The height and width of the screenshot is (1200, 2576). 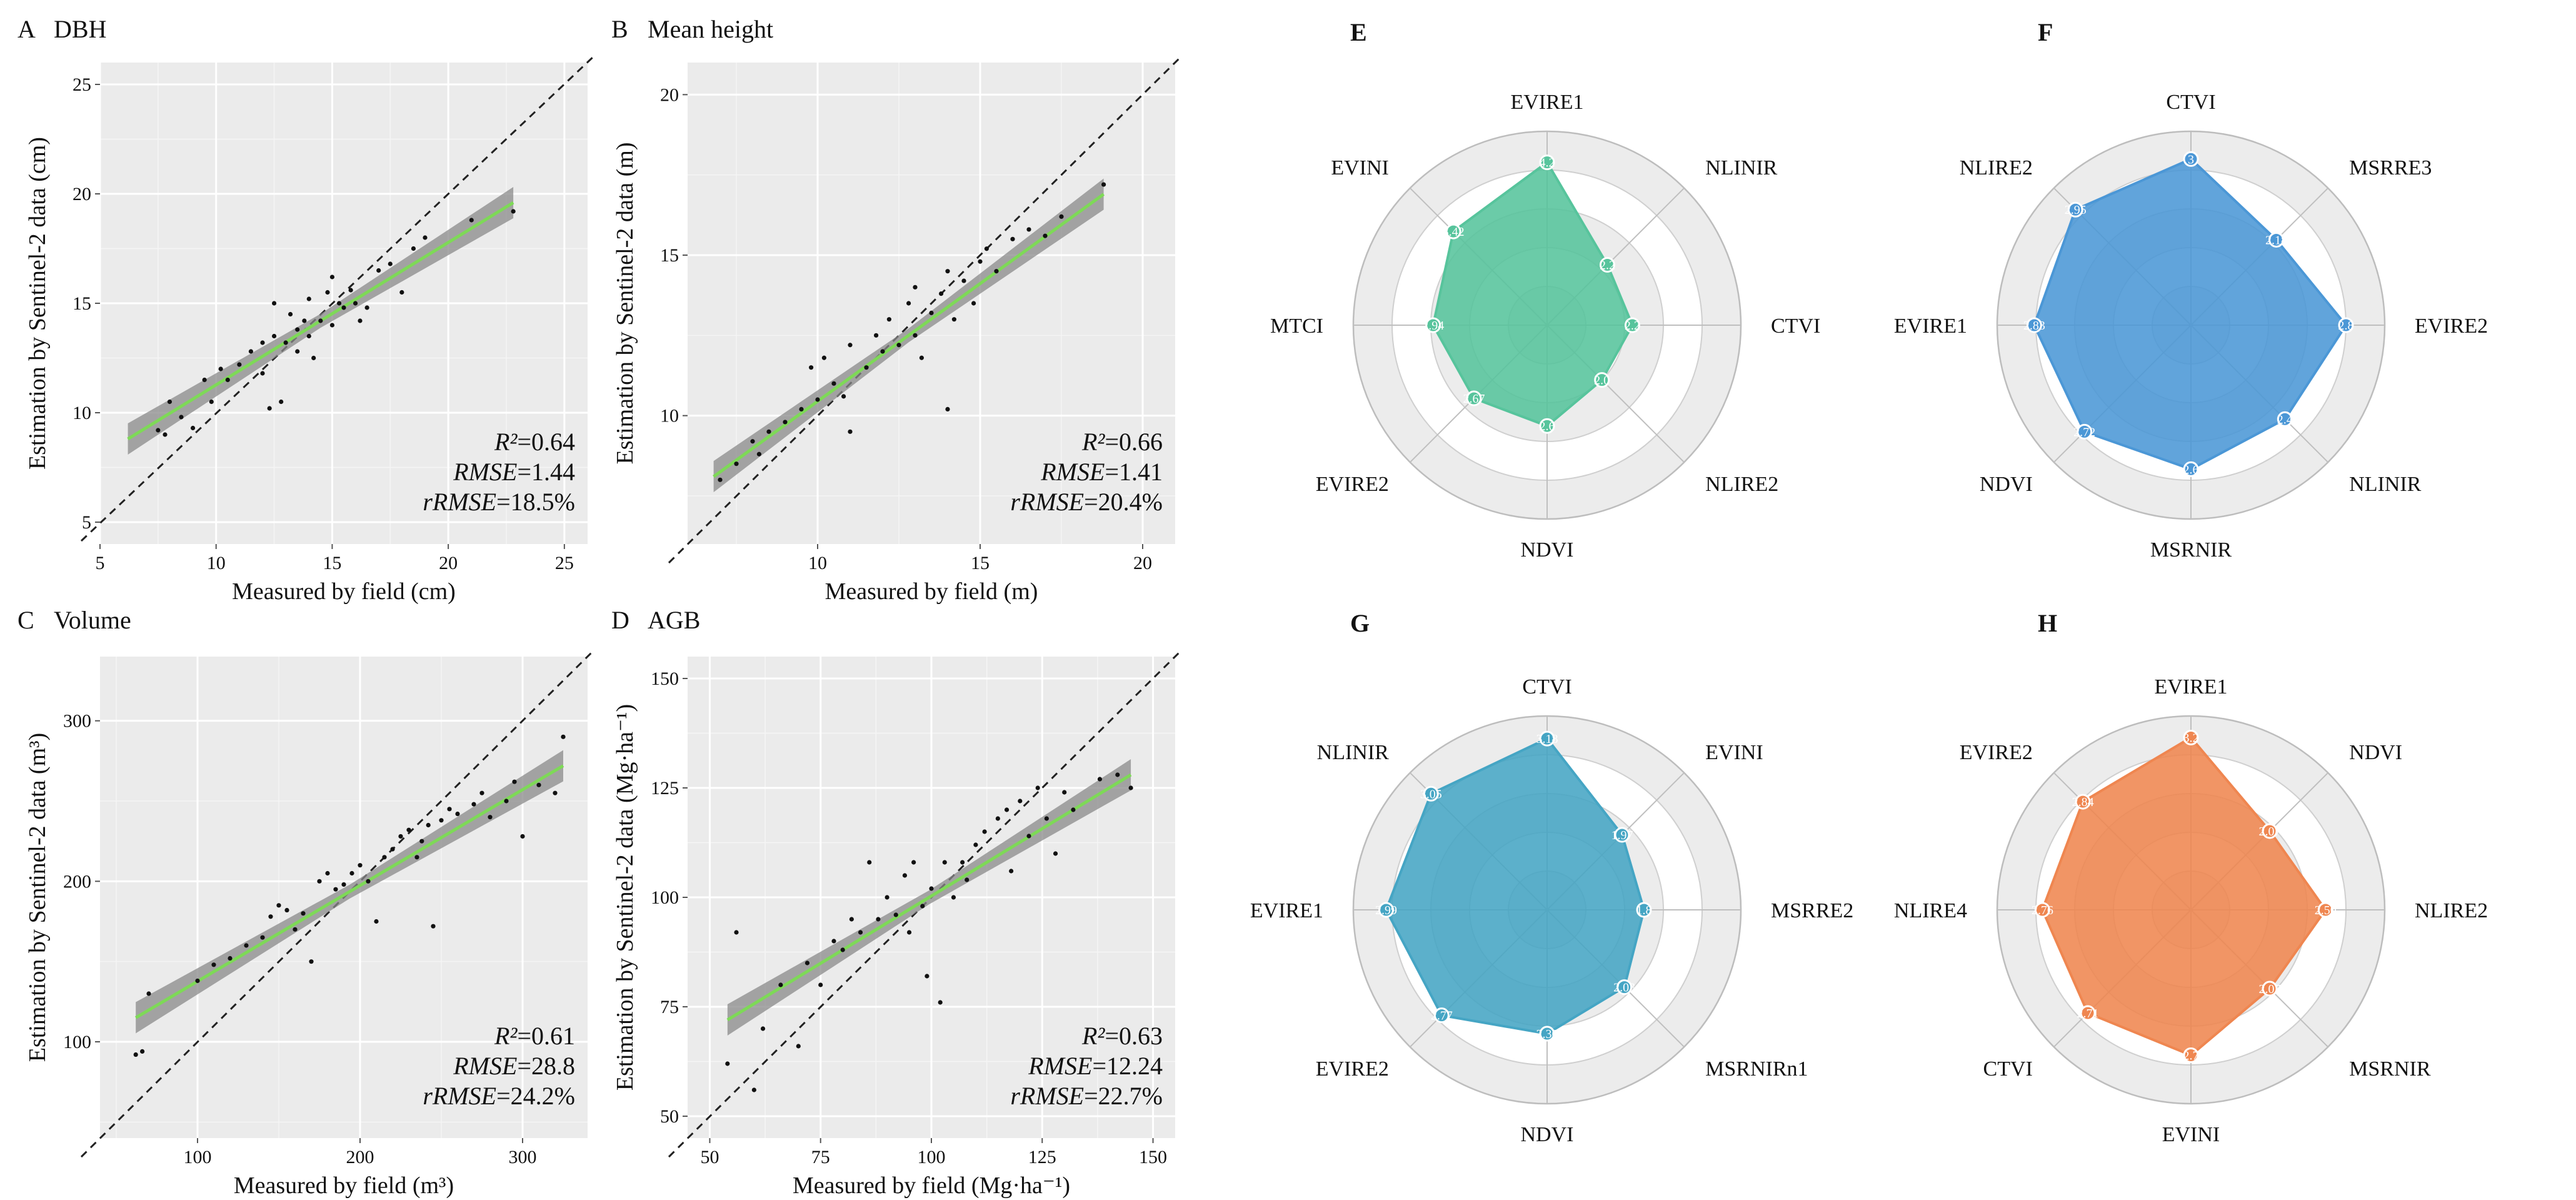 What do you see at coordinates (514, 472) in the screenshot?
I see `stat-rmse: RMSE=1.44` at bounding box center [514, 472].